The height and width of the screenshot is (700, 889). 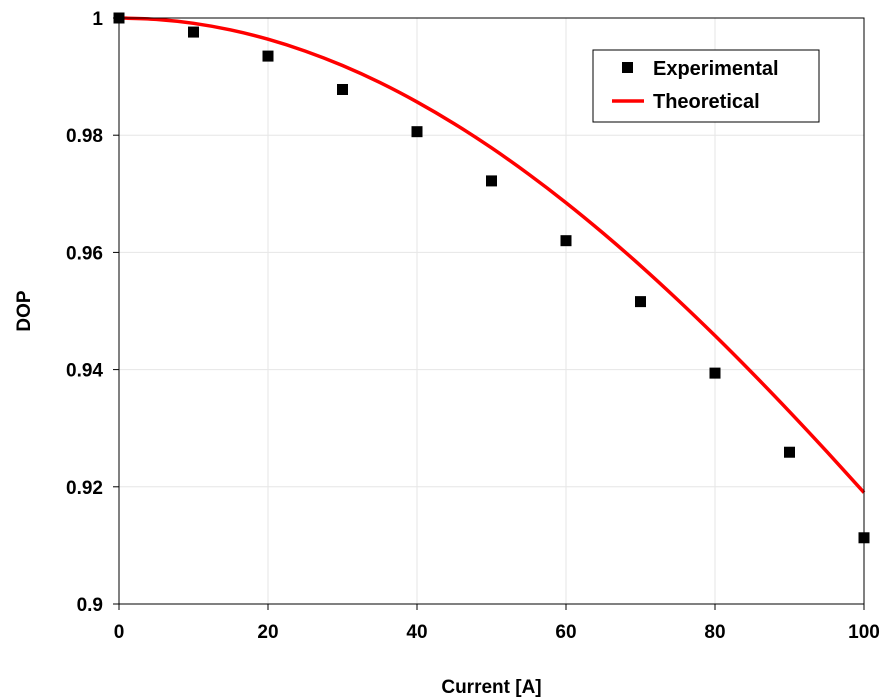 What do you see at coordinates (714, 632) in the screenshot?
I see `x-tick-label-4: 80` at bounding box center [714, 632].